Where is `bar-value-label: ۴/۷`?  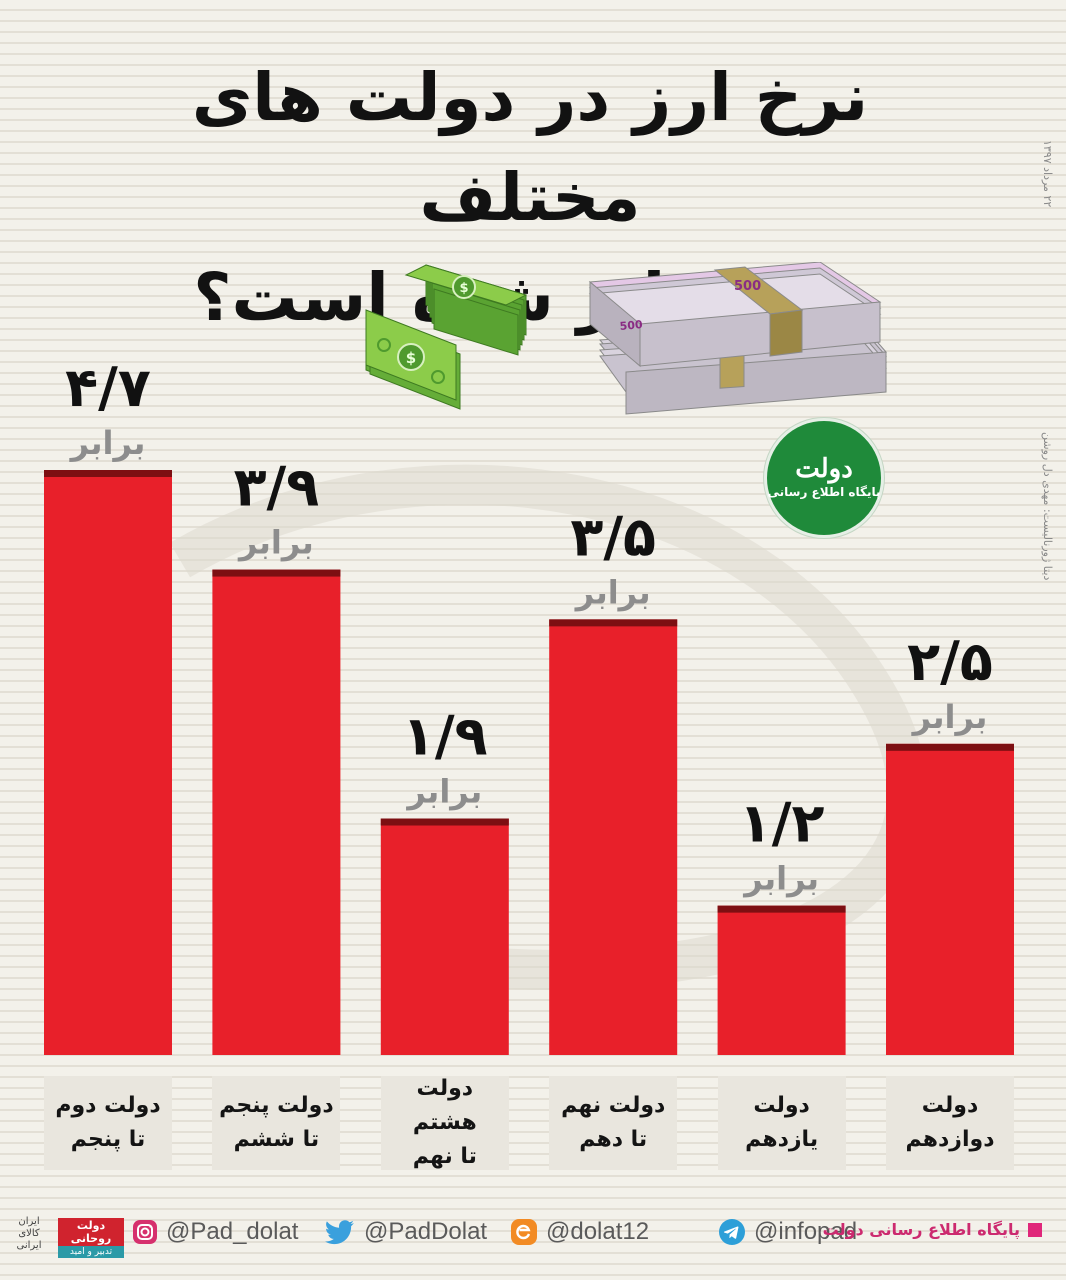 bar-value-label: ۴/۷ is located at coordinates (108, 387).